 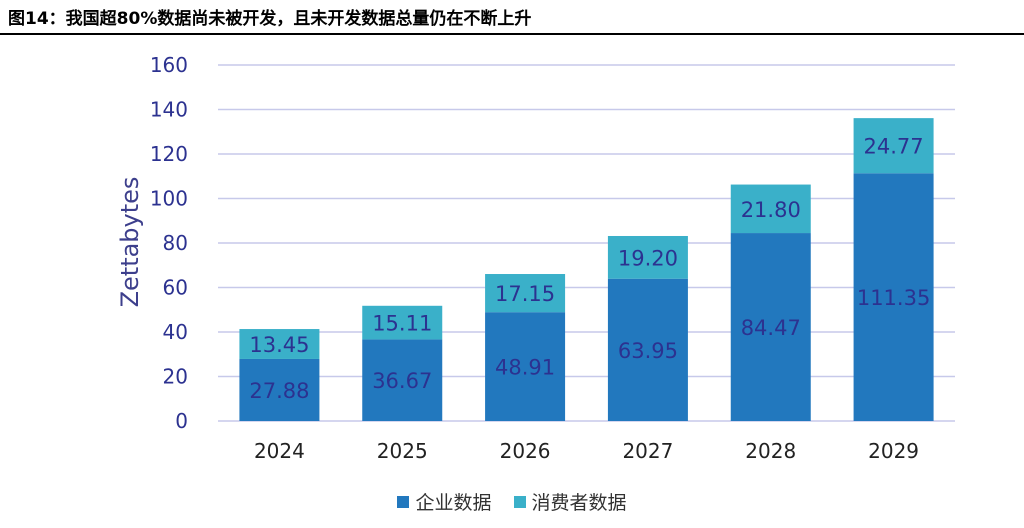 I want to click on y-axis-title: Zettabytes, so click(x=130, y=242).